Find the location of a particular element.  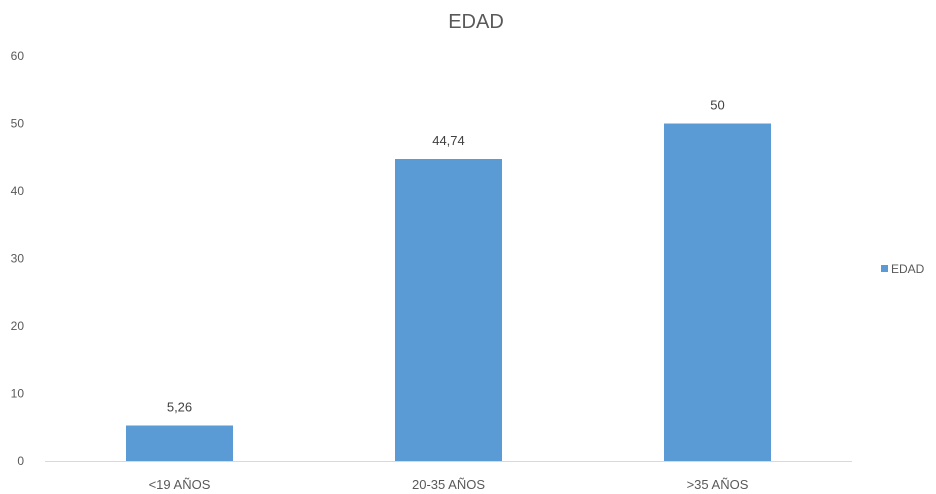

y-tick-label: 60 is located at coordinates (18, 56).